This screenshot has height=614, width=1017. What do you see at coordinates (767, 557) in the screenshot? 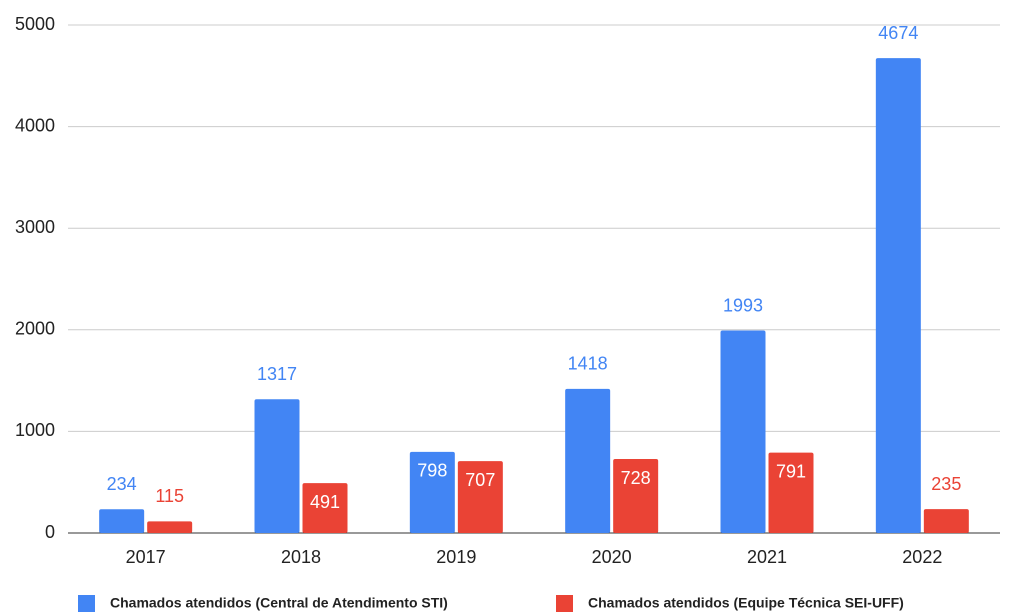
I see `x-tick-label: 2021` at bounding box center [767, 557].